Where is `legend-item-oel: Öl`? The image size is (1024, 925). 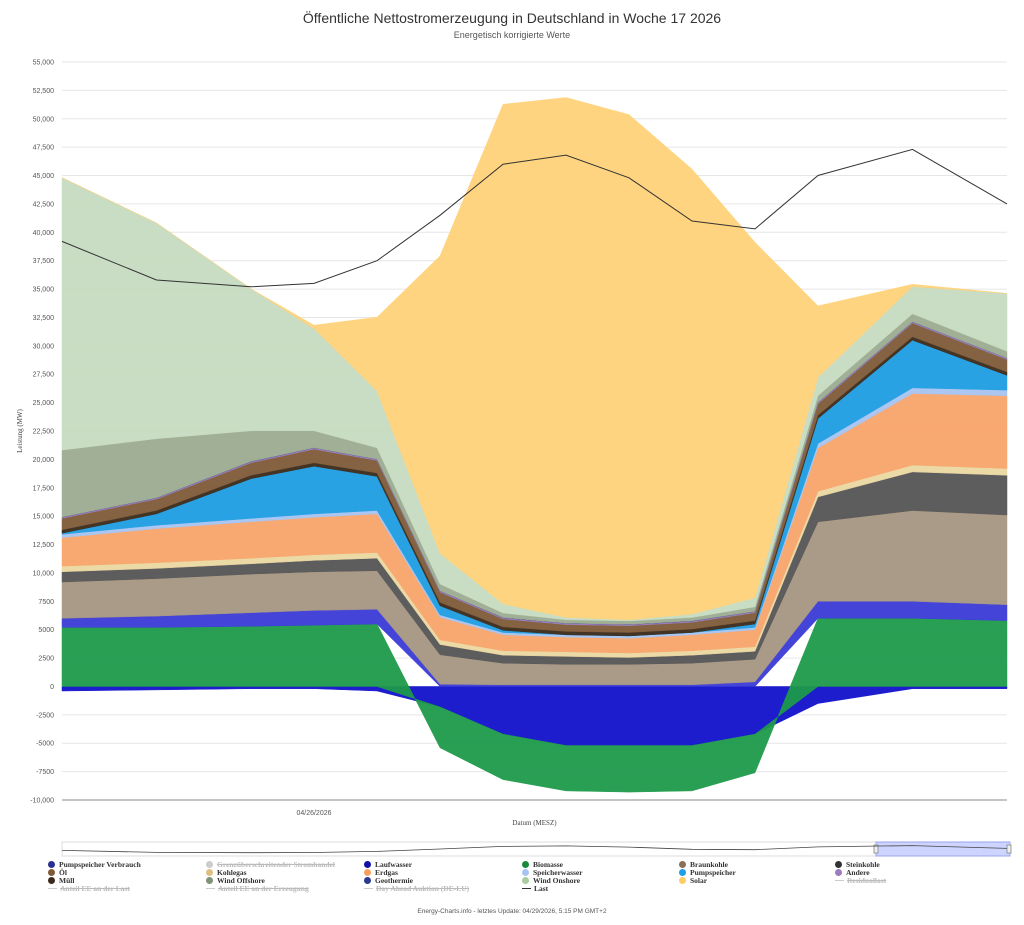 legend-item-oel: Öl is located at coordinates (57, 872).